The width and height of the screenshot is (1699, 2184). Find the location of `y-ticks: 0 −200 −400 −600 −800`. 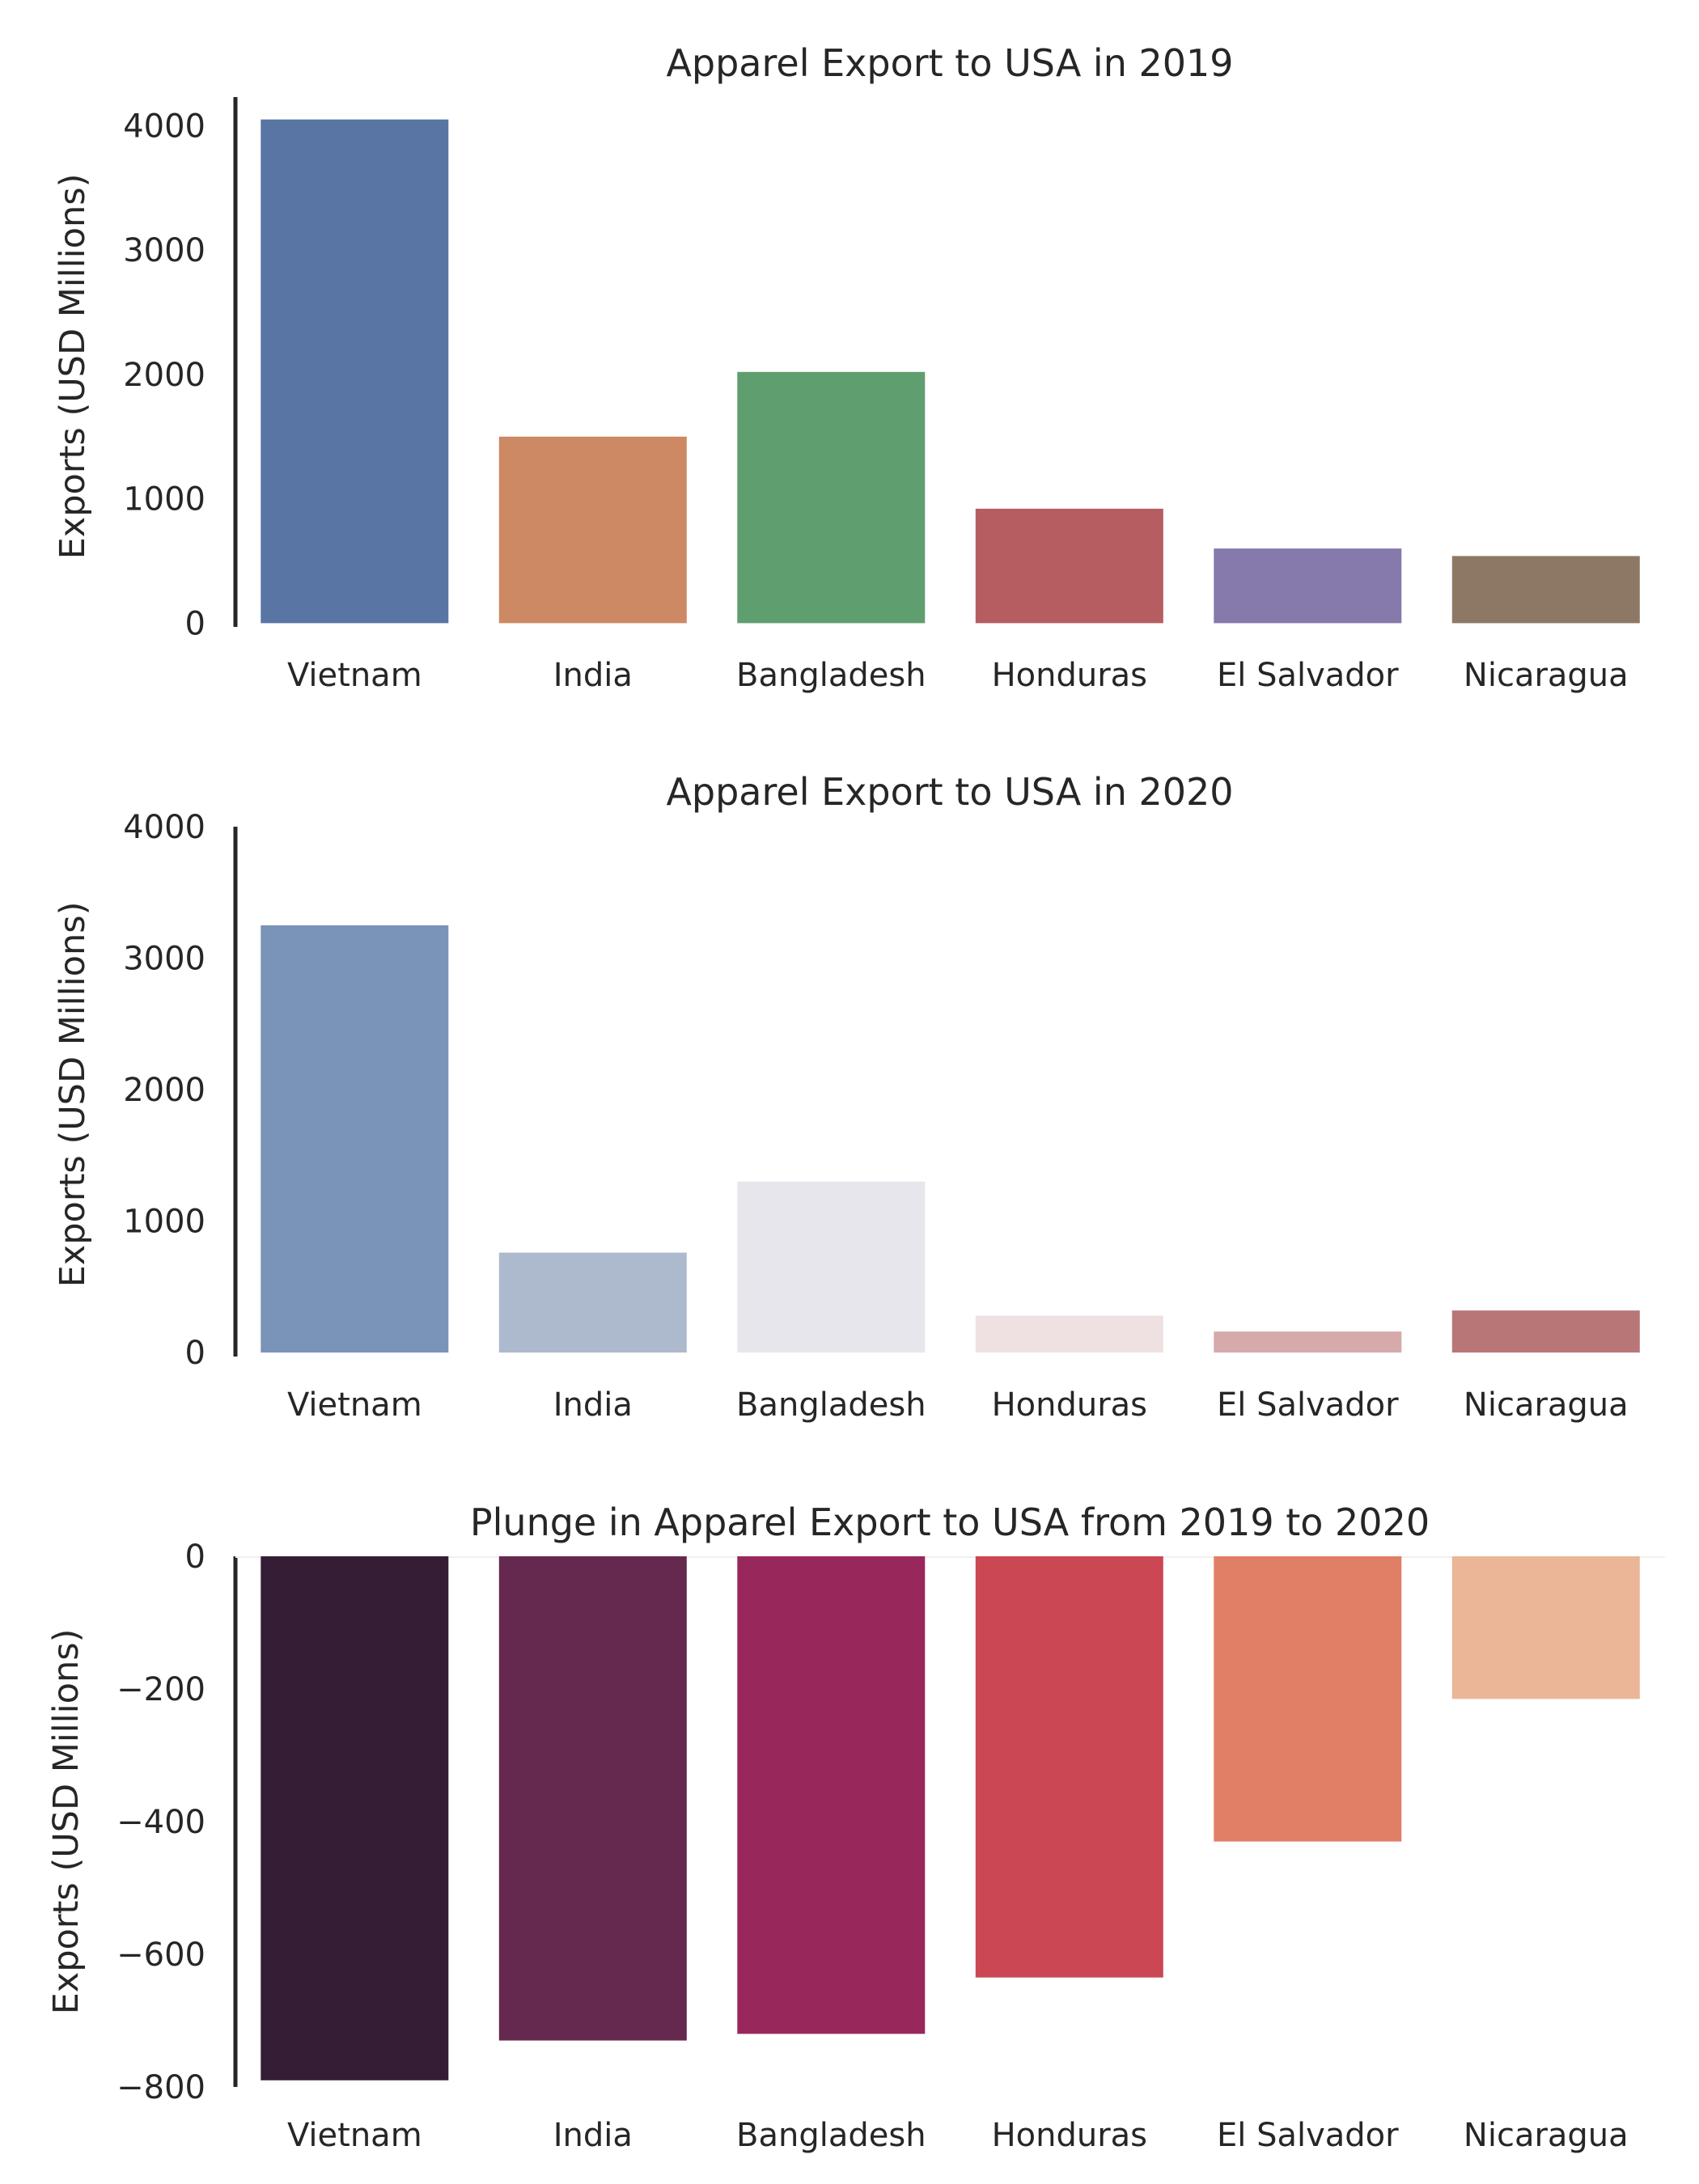

y-ticks: 0 −200 −400 −600 −800 is located at coordinates (161, 1822).